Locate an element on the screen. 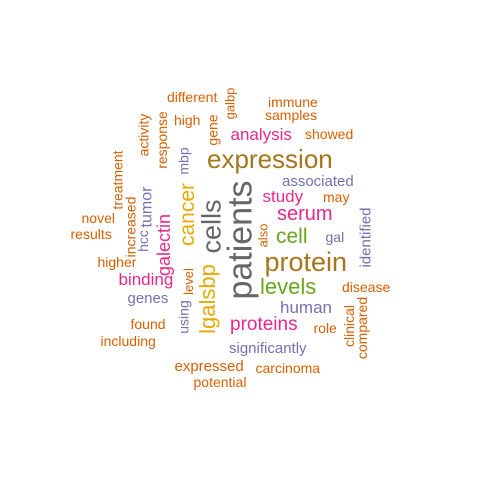 The width and height of the screenshot is (480, 480). word-using: using is located at coordinates (183, 317).